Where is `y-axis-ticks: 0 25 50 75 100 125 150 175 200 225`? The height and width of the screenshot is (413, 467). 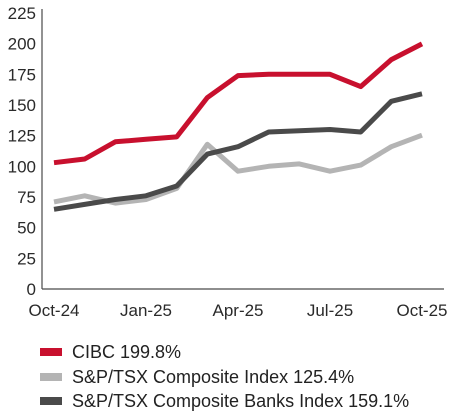
y-axis-ticks: 0 25 50 75 100 125 150 175 200 225 is located at coordinates (22, 151).